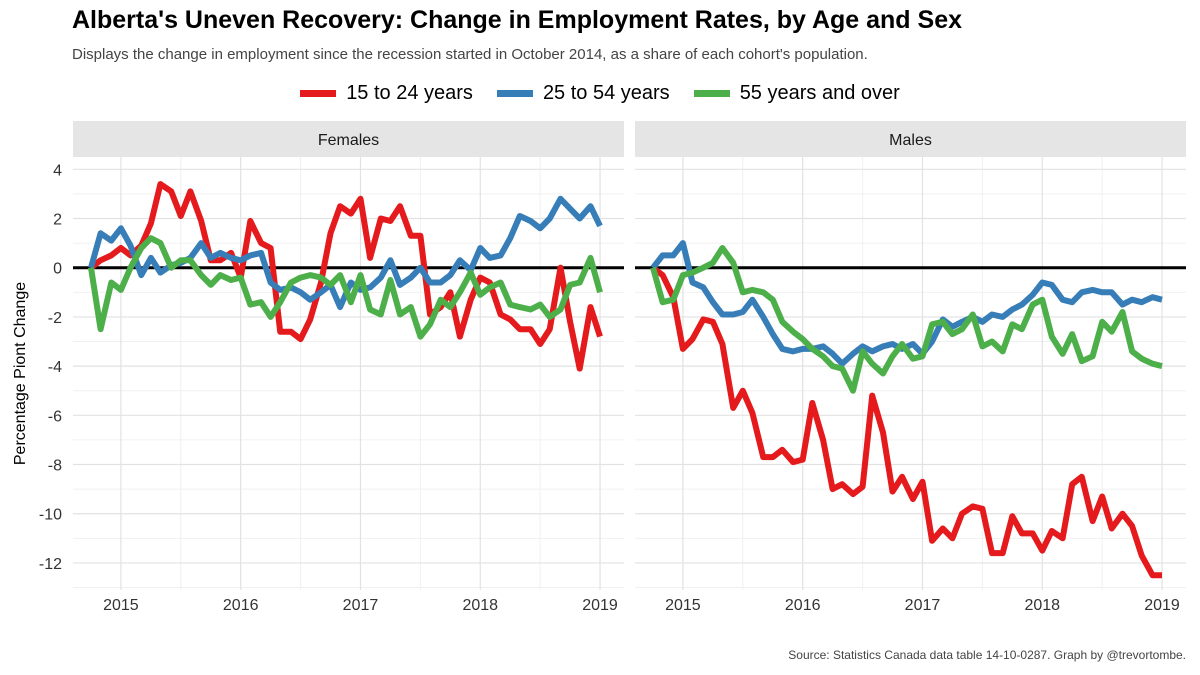 The image size is (1200, 675). Describe the element at coordinates (345, 287) in the screenshot. I see `series-line-females-55-years-and-over` at that location.